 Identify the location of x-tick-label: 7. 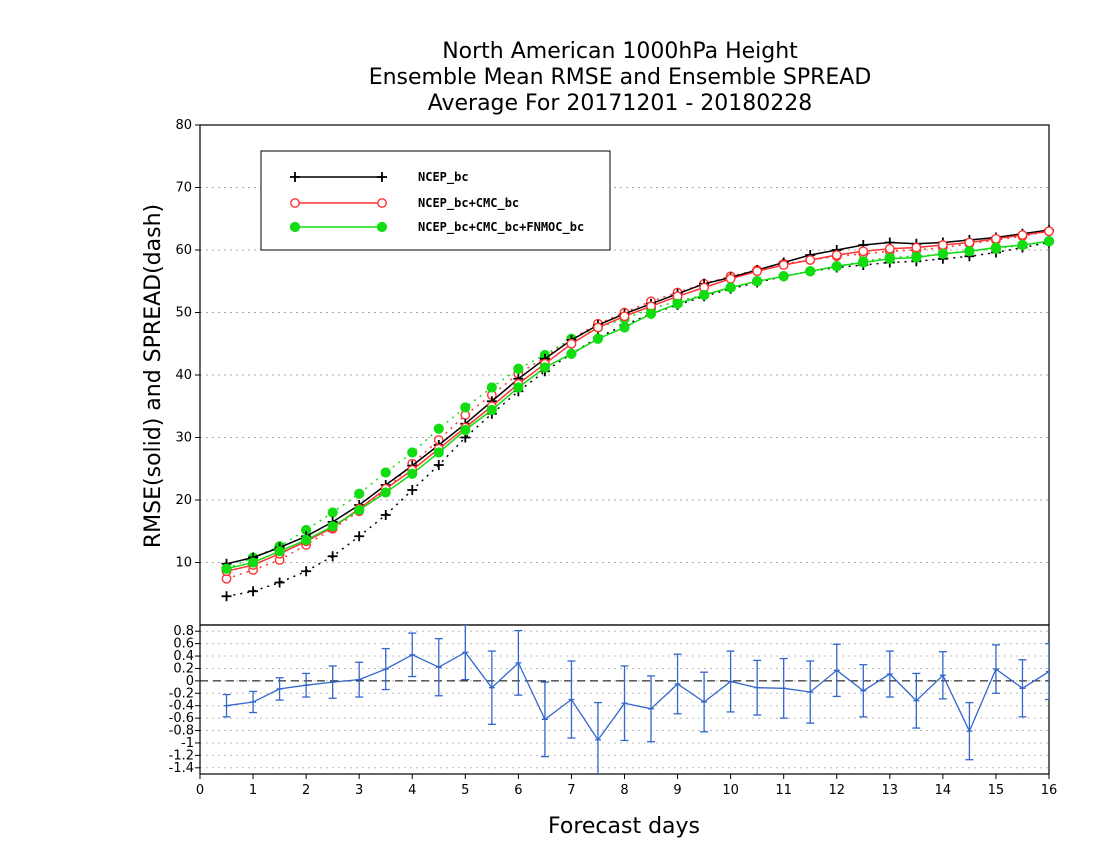
(571, 790).